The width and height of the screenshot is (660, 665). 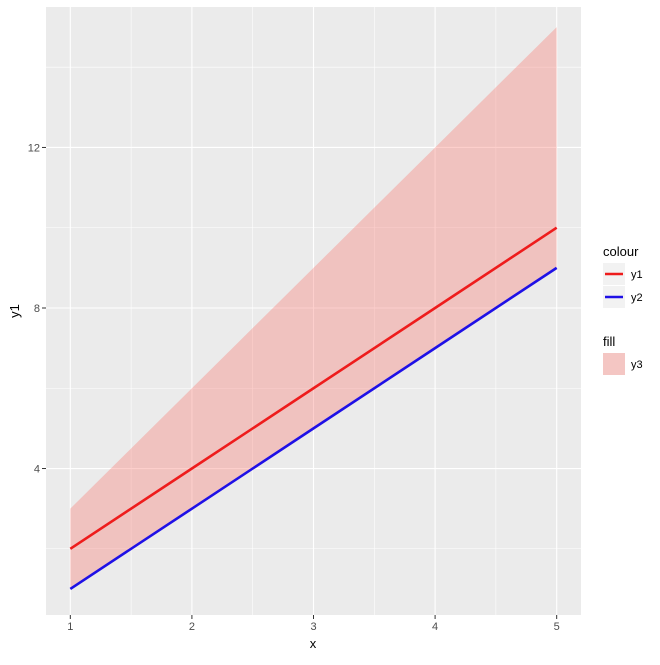 I want to click on y-tick-label: 4, so click(x=37, y=470).